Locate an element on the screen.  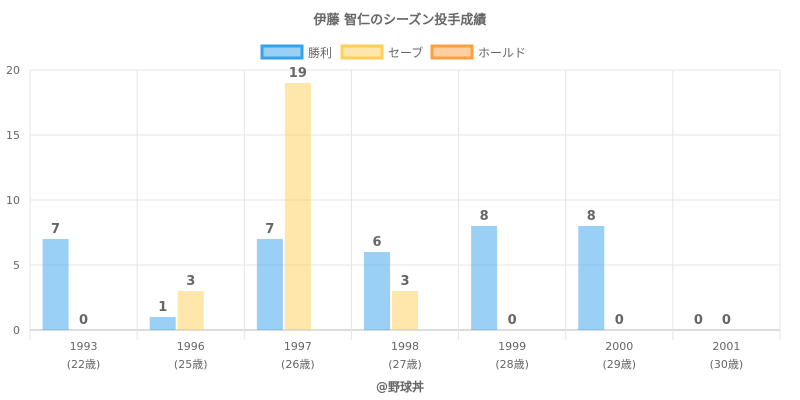
x-tick-label: 1997 is located at coordinates (298, 346).